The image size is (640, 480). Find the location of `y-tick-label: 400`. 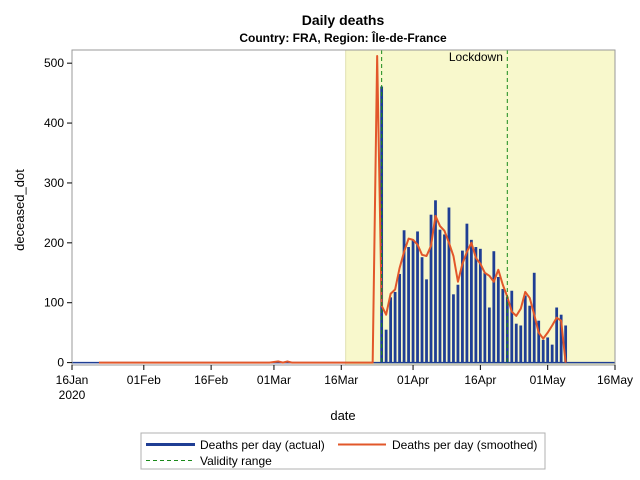

y-tick-label: 400 is located at coordinates (54, 123).